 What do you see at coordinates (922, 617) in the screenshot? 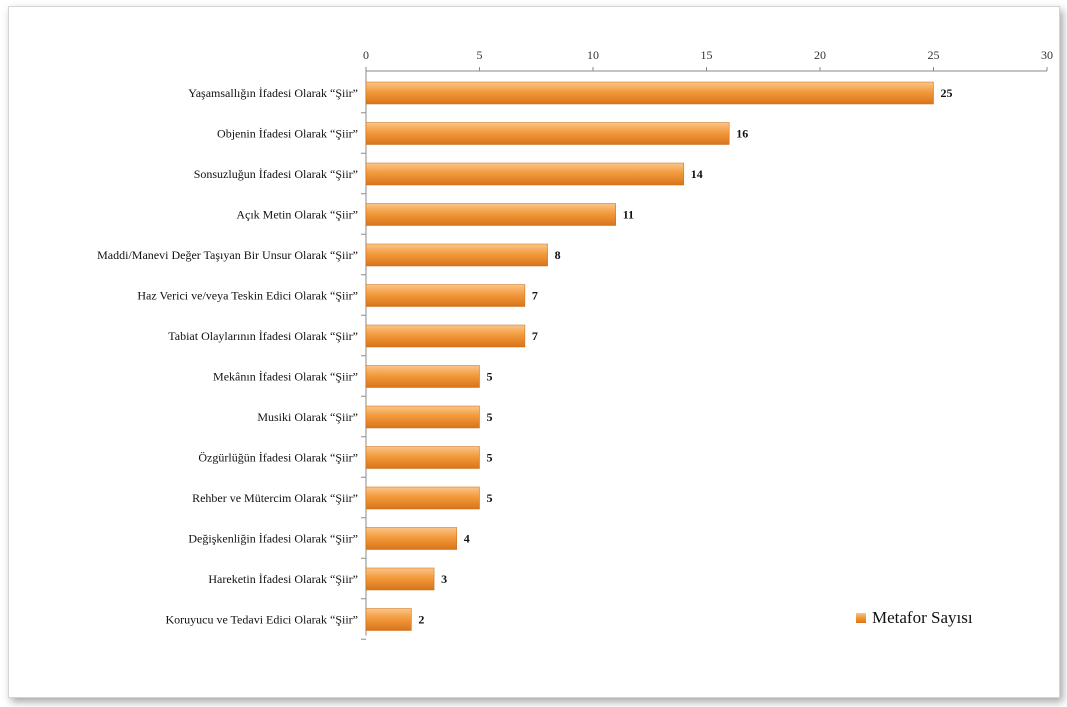
I see `legend-label: Metafor Sayısı` at bounding box center [922, 617].